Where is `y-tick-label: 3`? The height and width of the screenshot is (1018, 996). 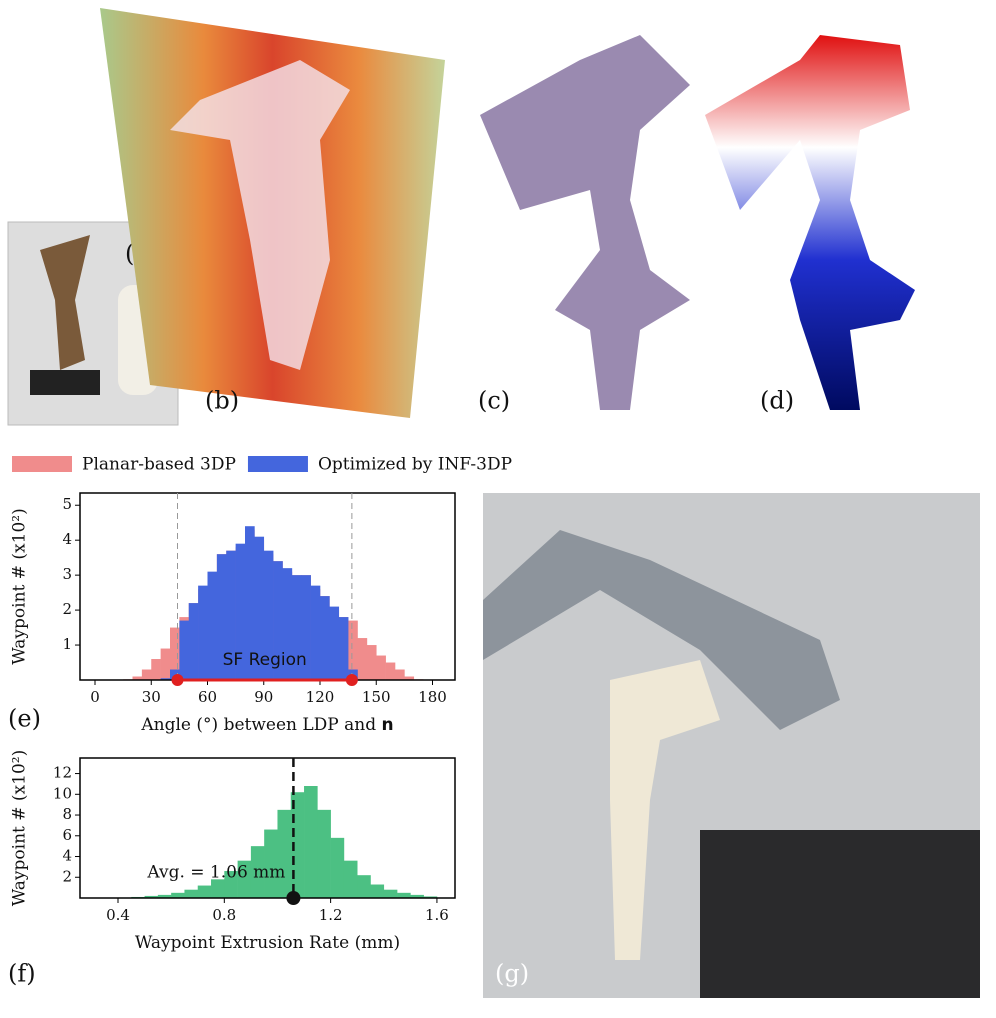 y-tick-label: 3 is located at coordinates (67, 574).